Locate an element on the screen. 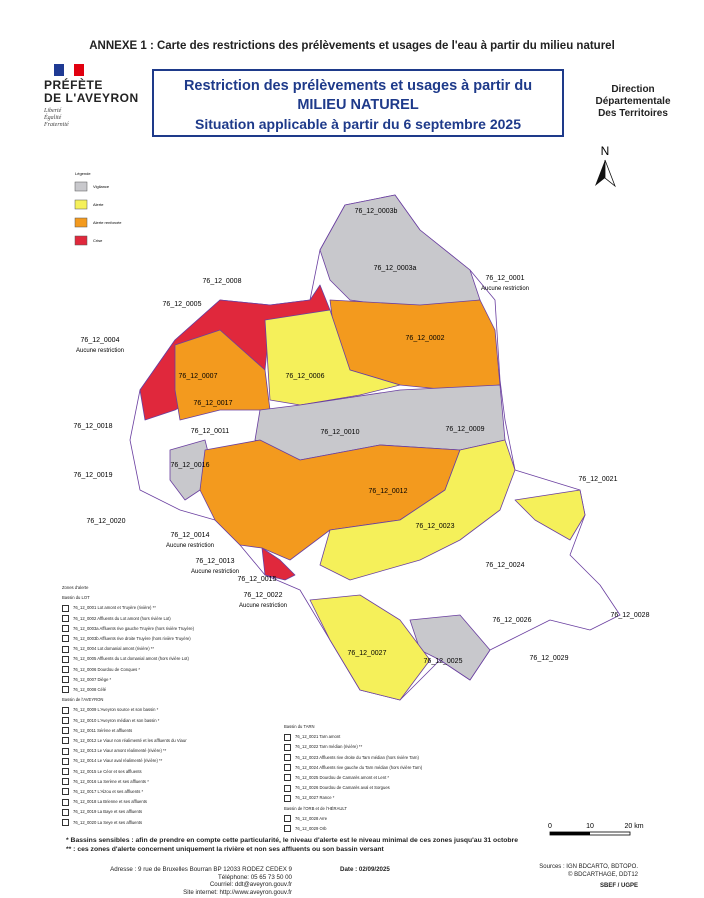 This screenshot has width=704, height=898. source-line: Sources : IGN BDCARTO, BDTOPO. is located at coordinates (588, 867).